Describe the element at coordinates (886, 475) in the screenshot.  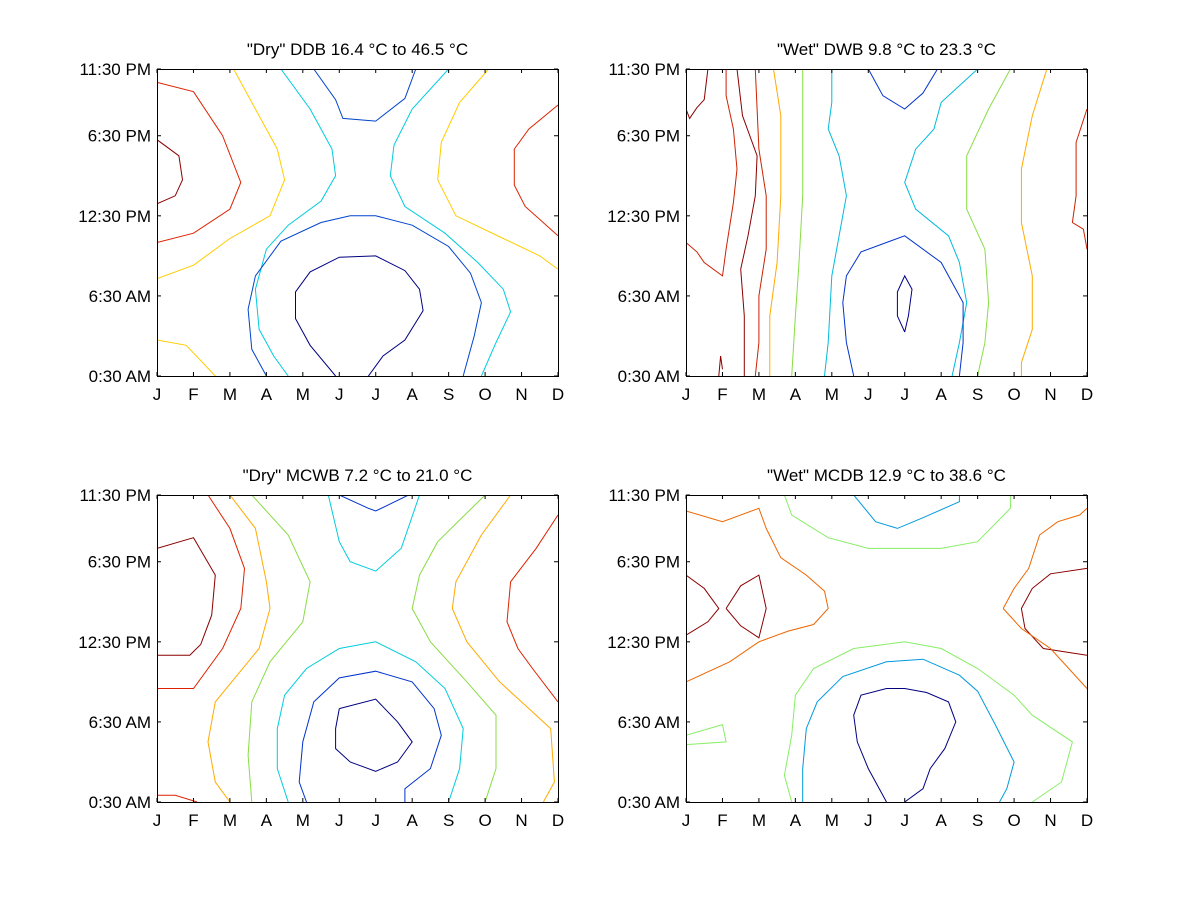
I see `chart-title: "Wet" MCDB 12.9 °C to 38.6 °C` at that location.